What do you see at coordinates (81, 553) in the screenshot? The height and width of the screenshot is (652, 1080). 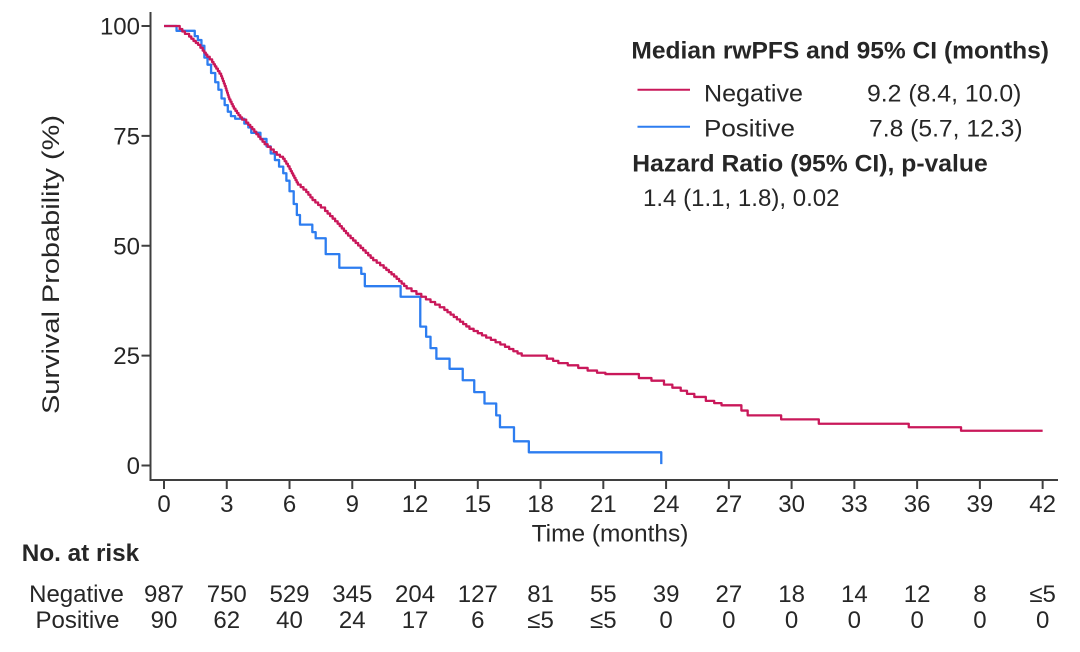 I see `svg-text: No. at risk` at bounding box center [81, 553].